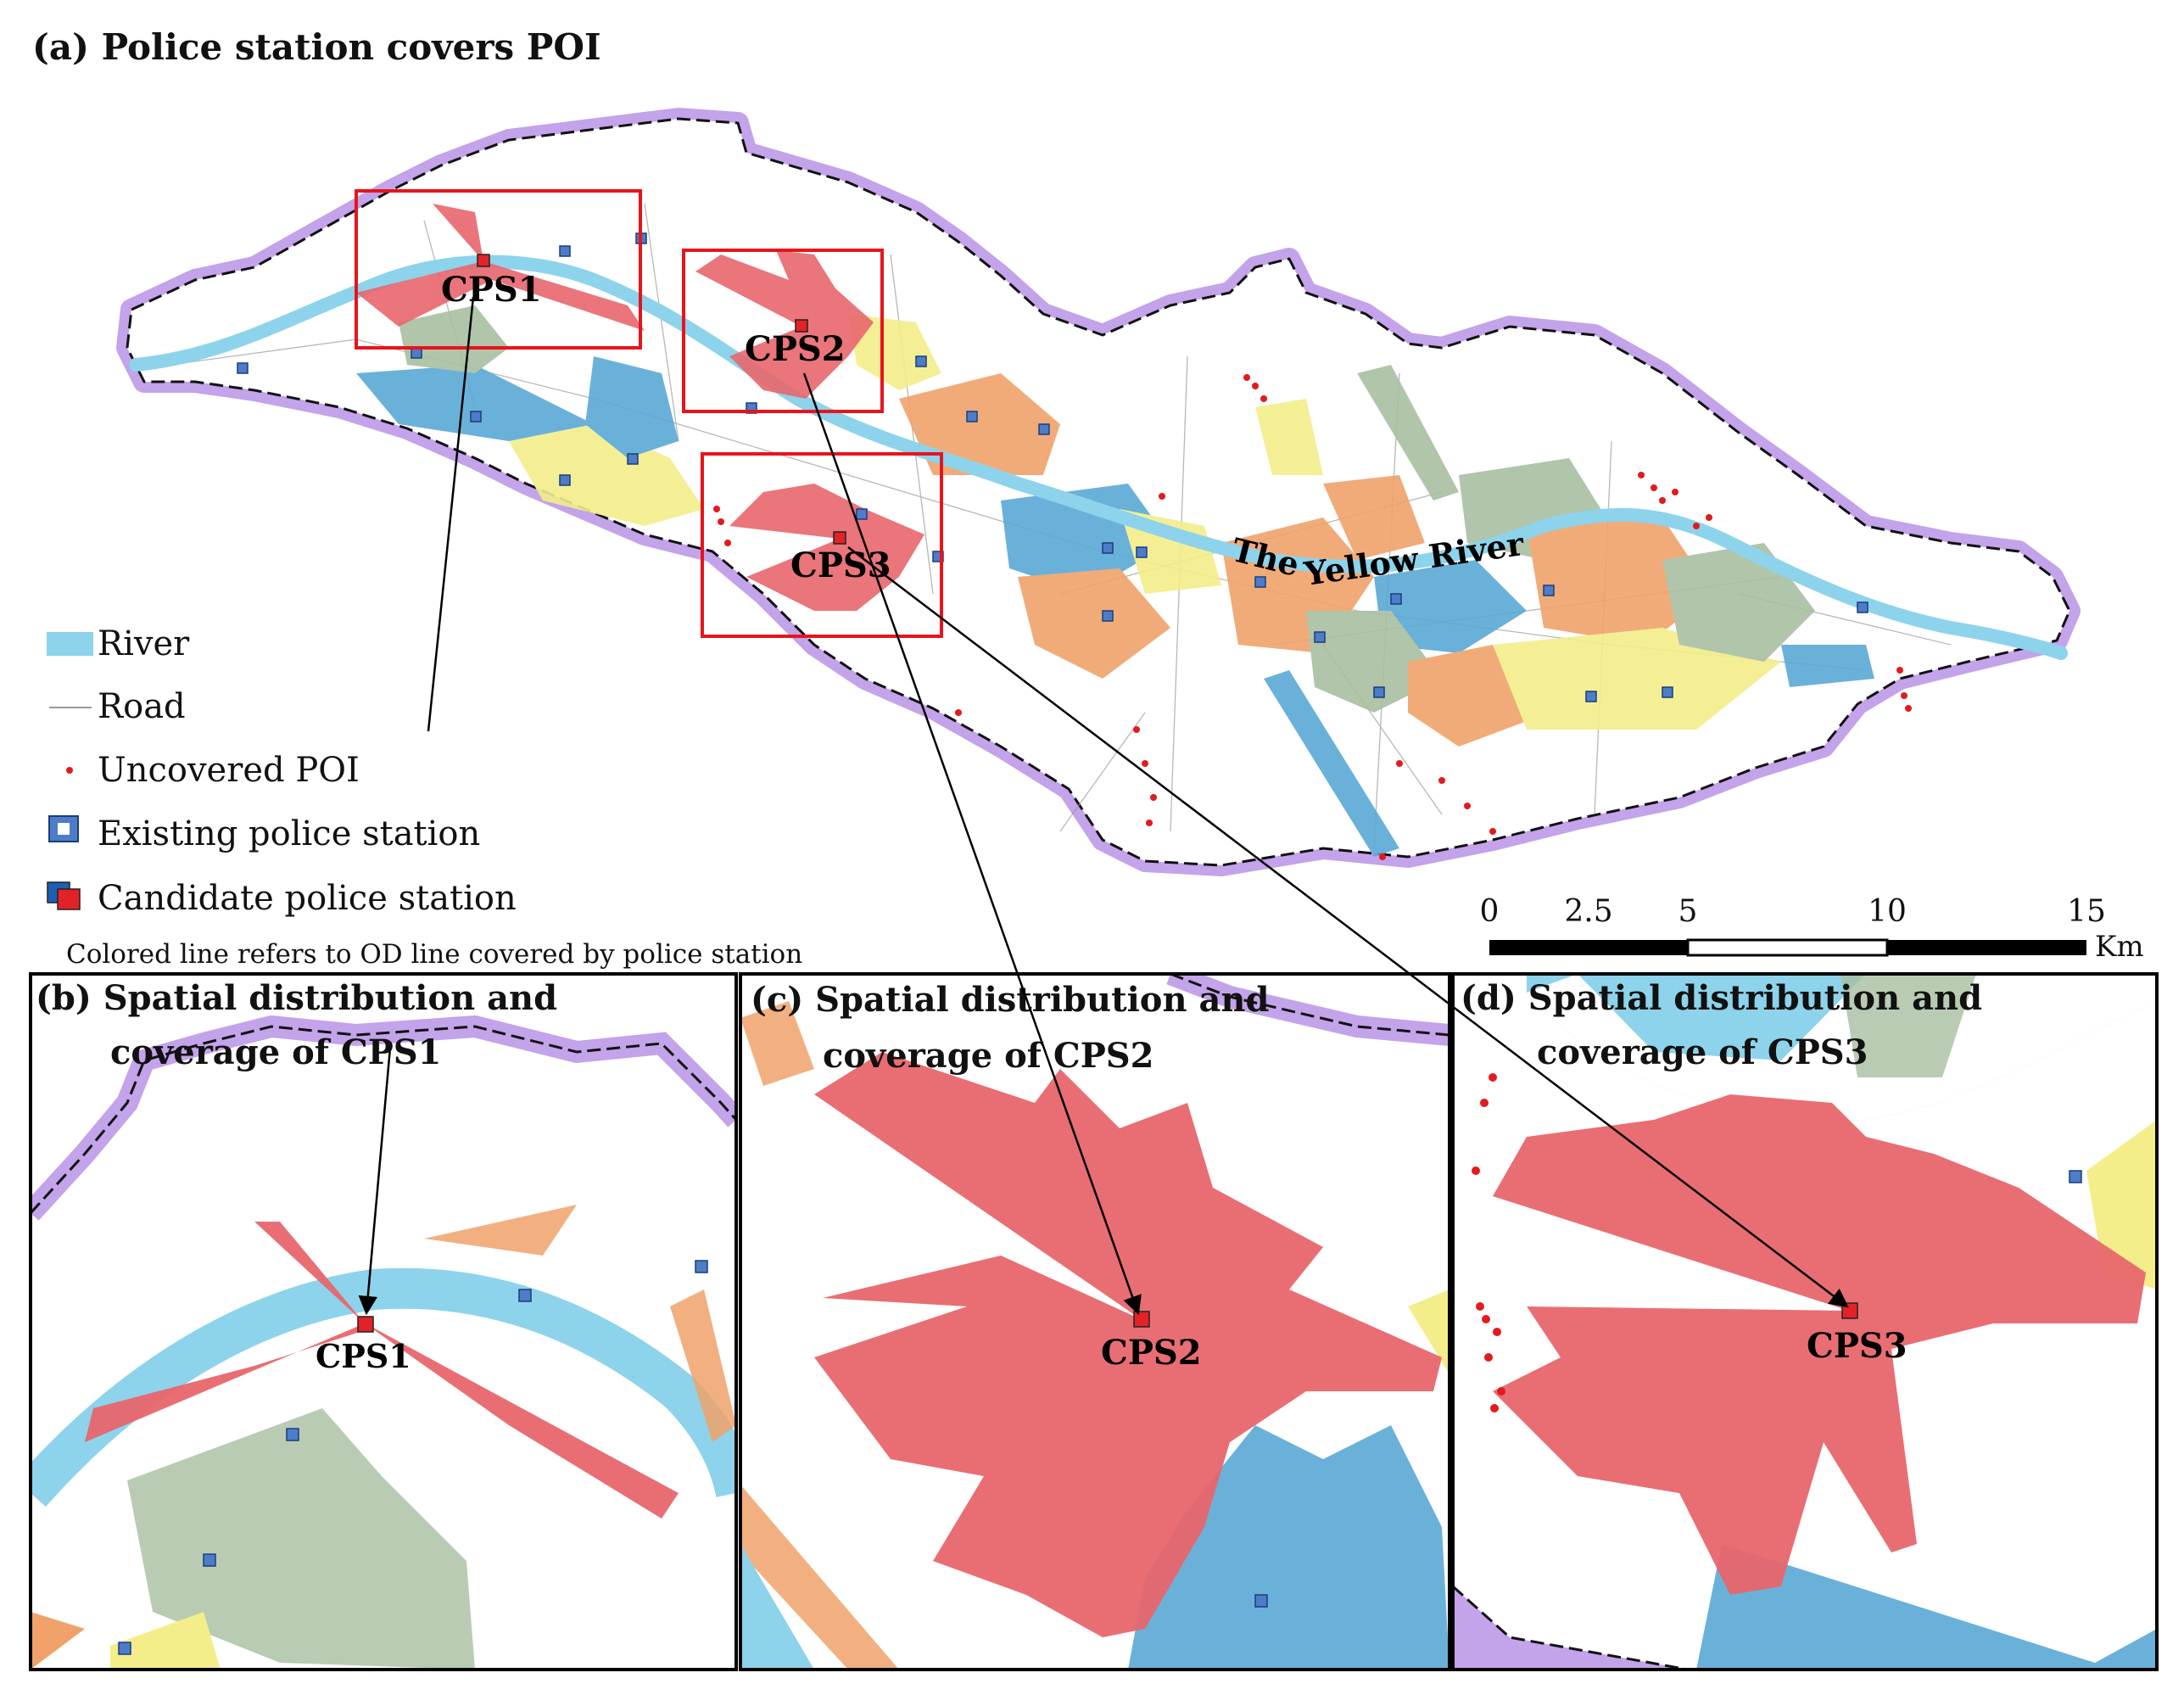 Image resolution: width=2184 pixels, height=1695 pixels. Describe the element at coordinates (988, 1056) in the screenshot. I see `panel-c-title-line2: coverage of CPS2` at that location.